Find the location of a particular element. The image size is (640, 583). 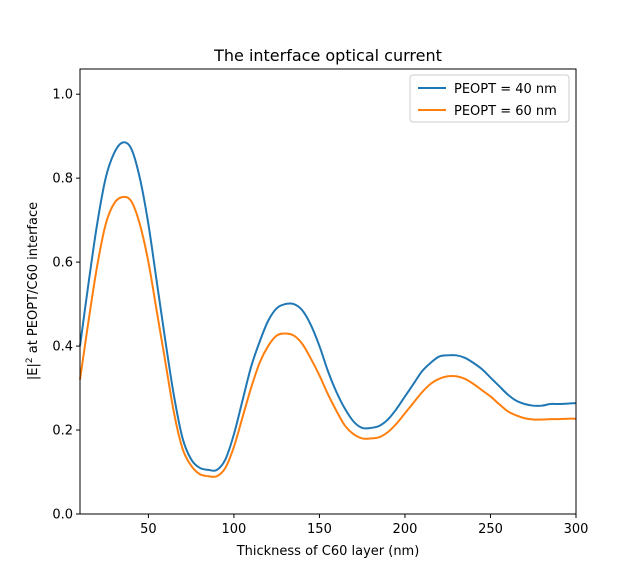

y-tick-label: 1.0 is located at coordinates (62, 95).